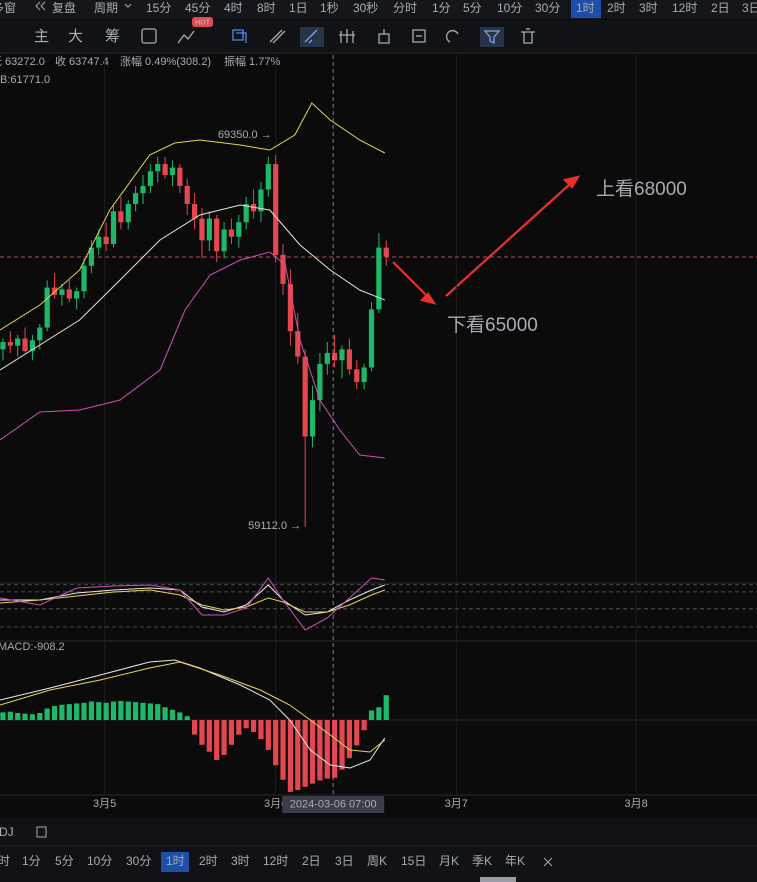 The image size is (757, 882). I want to click on period-tab: 多窗, so click(8, 8).